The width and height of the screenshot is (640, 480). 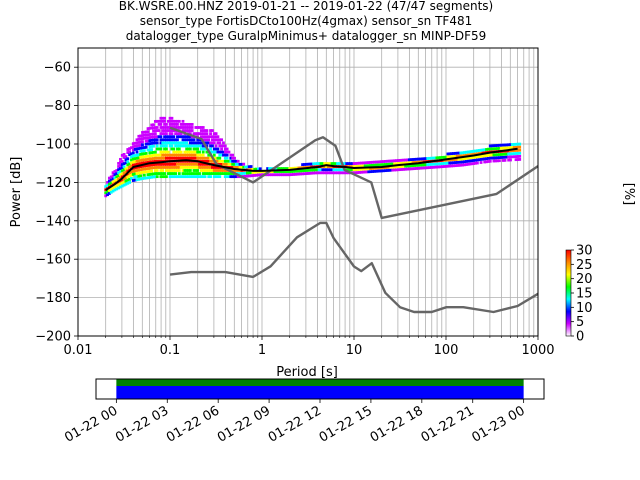 I want to click on mean-line, so click(x=311, y=169).